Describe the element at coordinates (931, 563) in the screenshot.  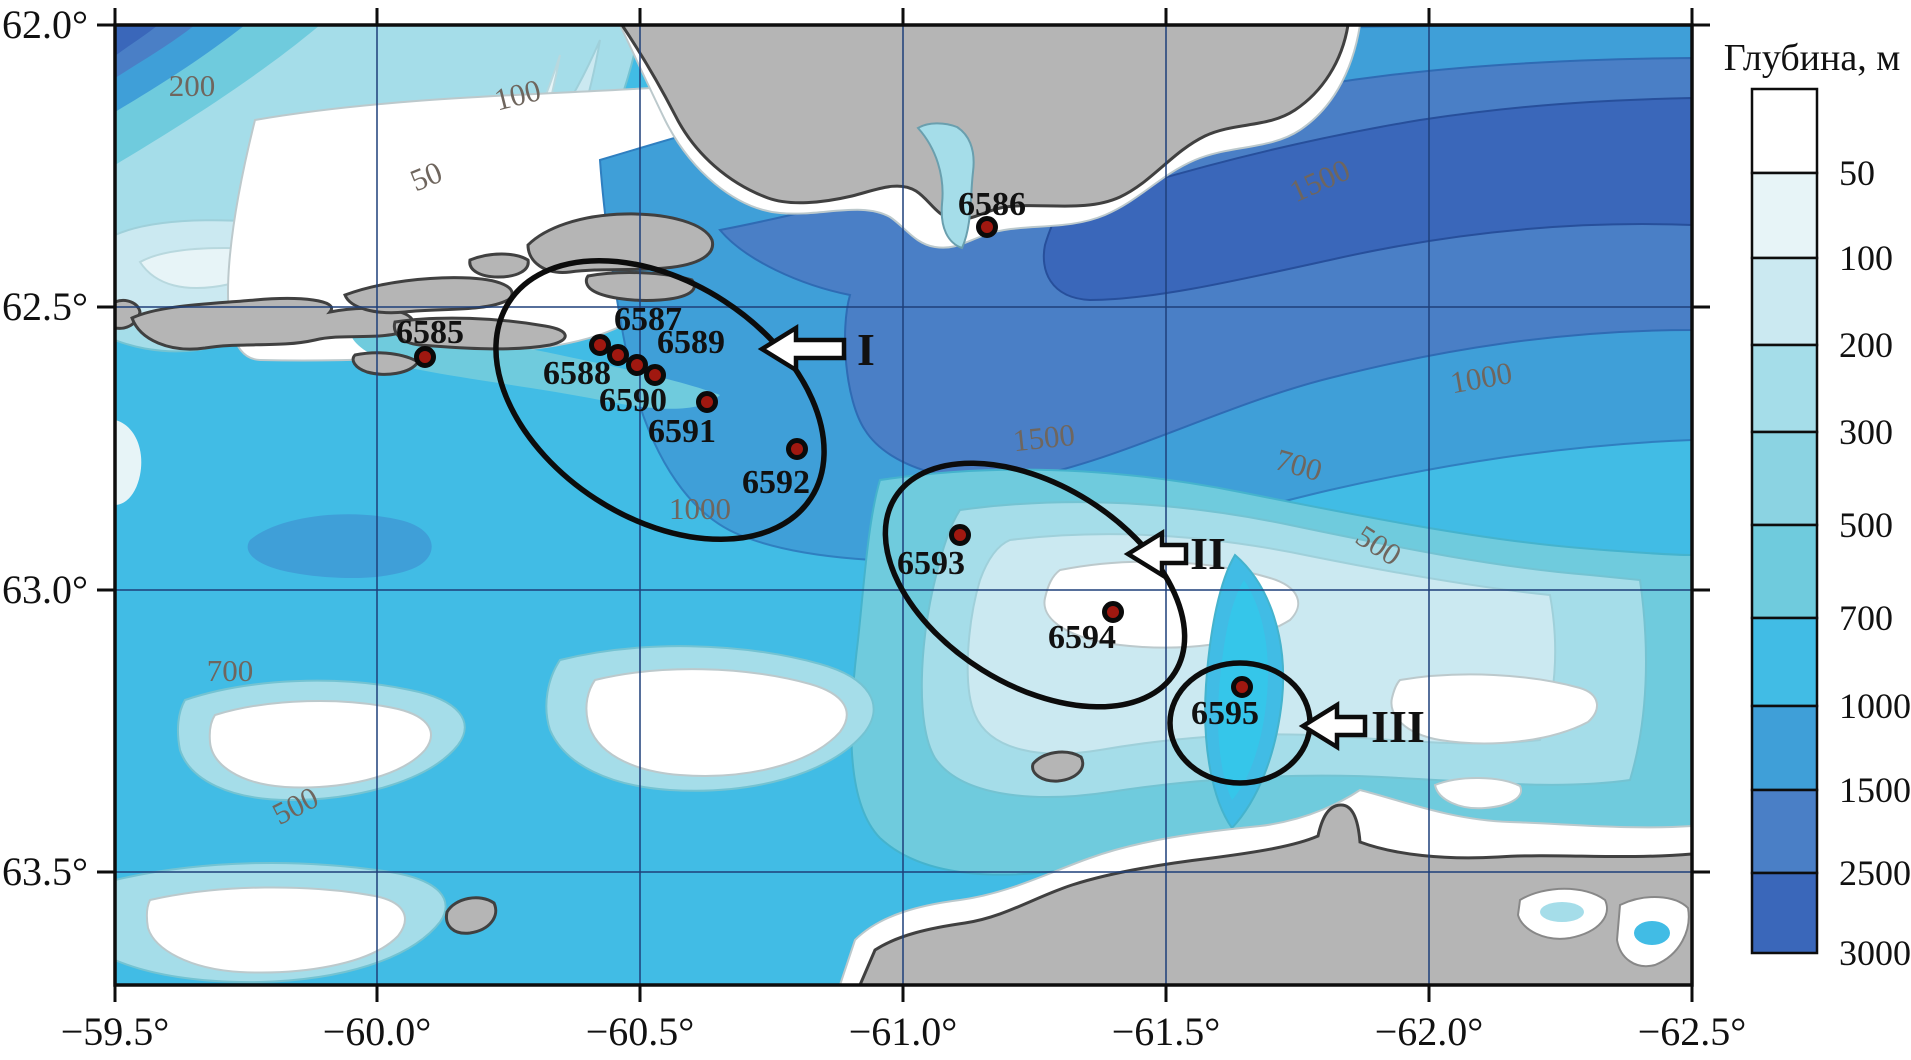
I see `station-label-6593: 6593` at that location.